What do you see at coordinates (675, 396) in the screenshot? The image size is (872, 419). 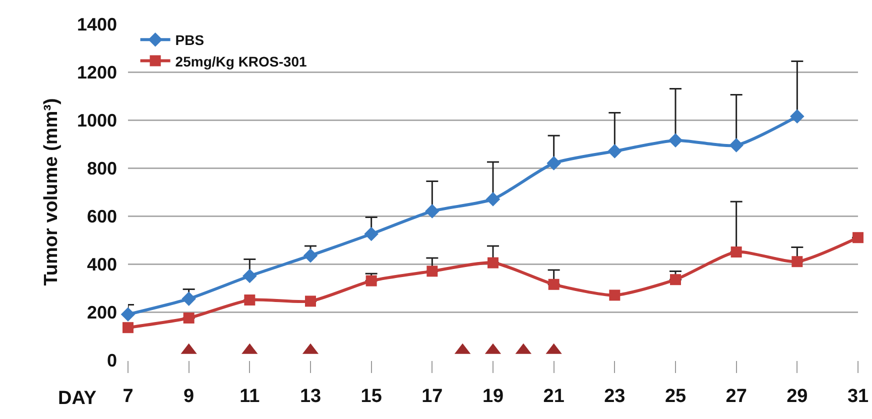 I see `x-tick-label: 25` at bounding box center [675, 396].